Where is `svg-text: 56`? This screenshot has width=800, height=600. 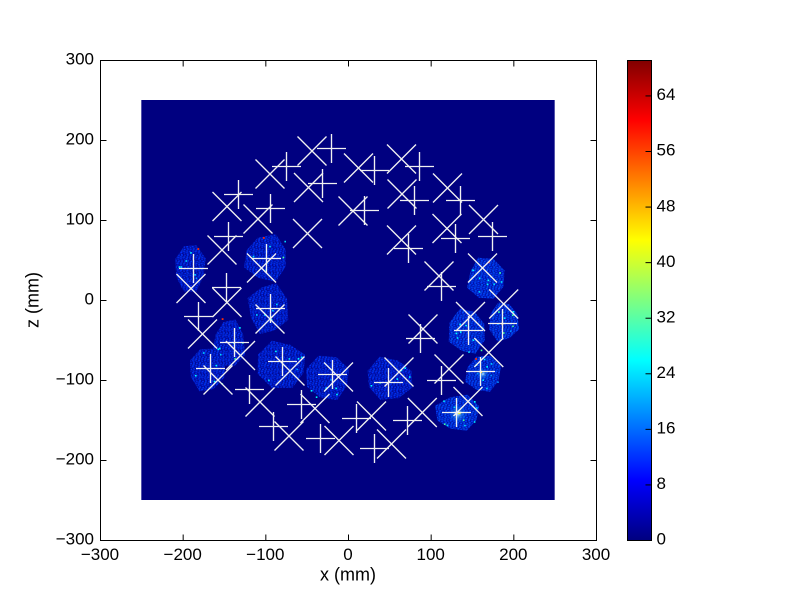
svg-text: 56 is located at coordinates (666, 150).